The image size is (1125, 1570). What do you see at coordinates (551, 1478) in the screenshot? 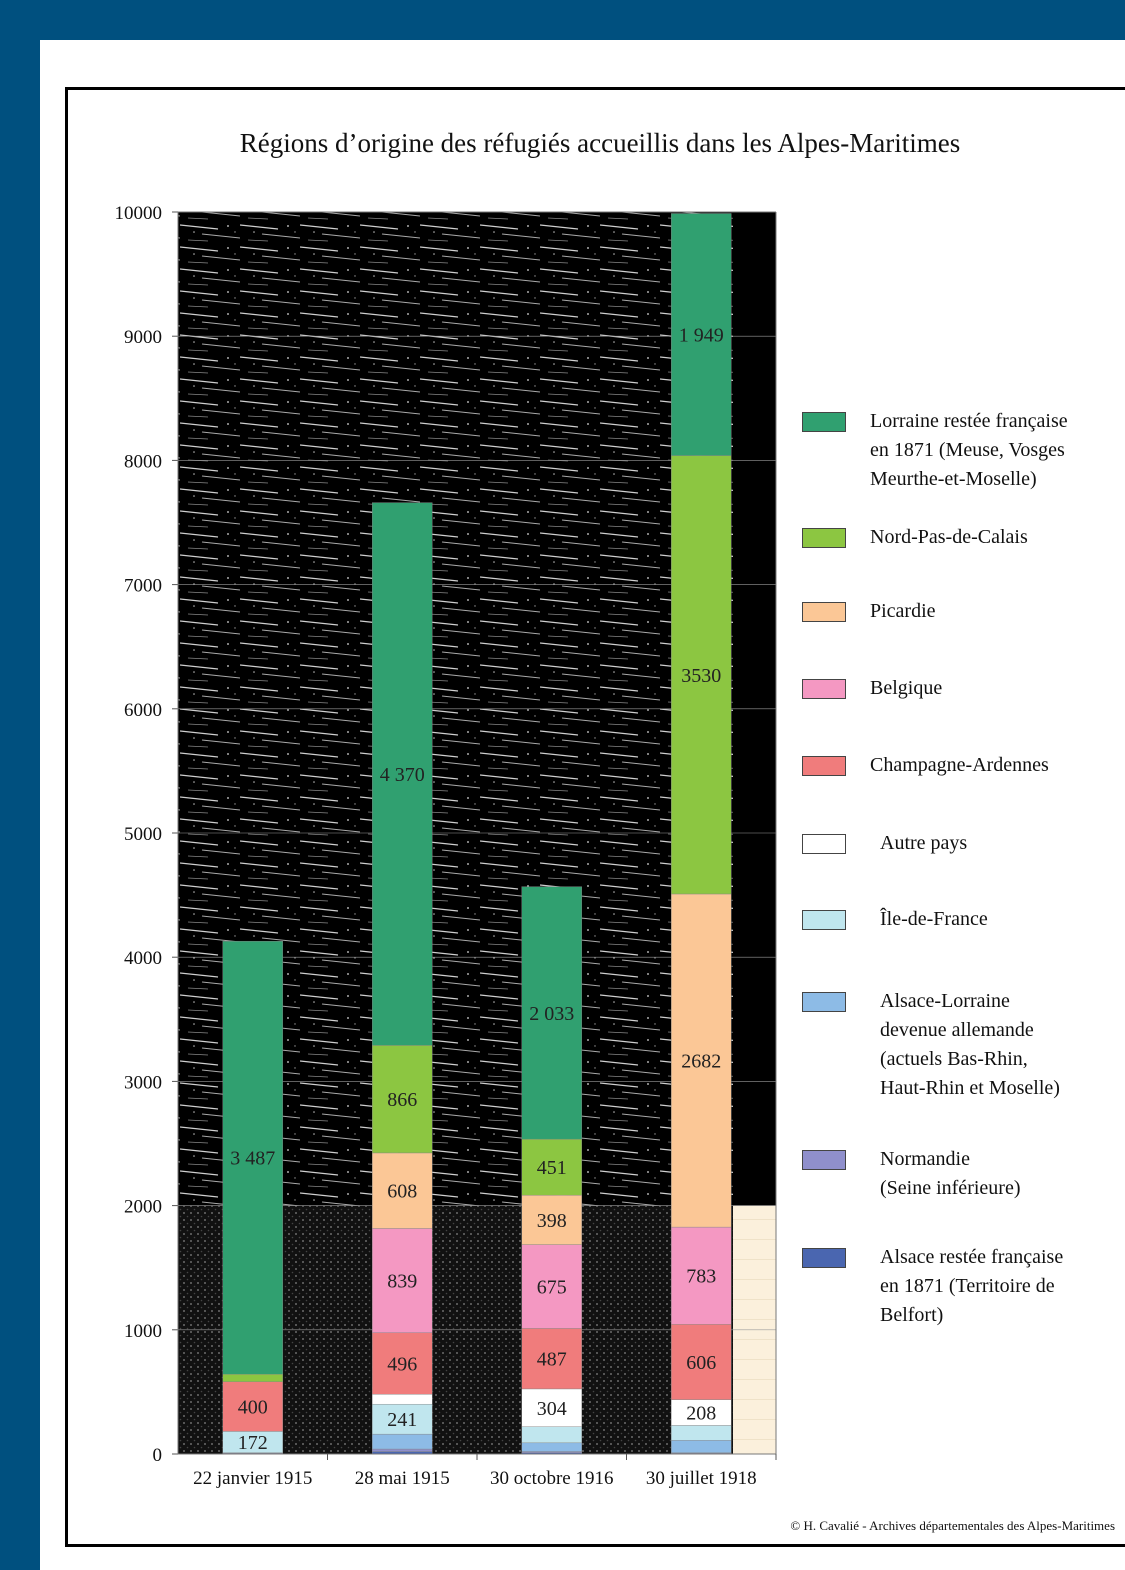
I see `x-tick-label: 30 octobre 1916` at bounding box center [551, 1478].